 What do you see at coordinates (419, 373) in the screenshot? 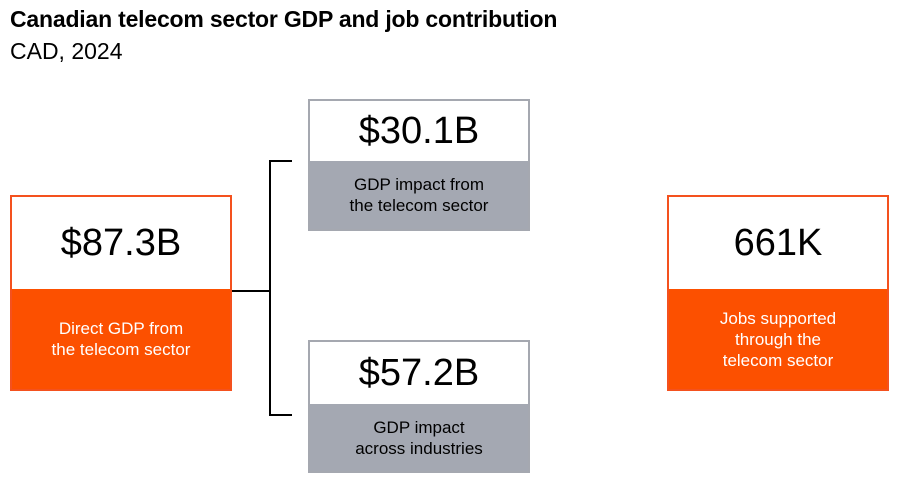
I see `industries-impact-value: $57.2B` at bounding box center [419, 373].